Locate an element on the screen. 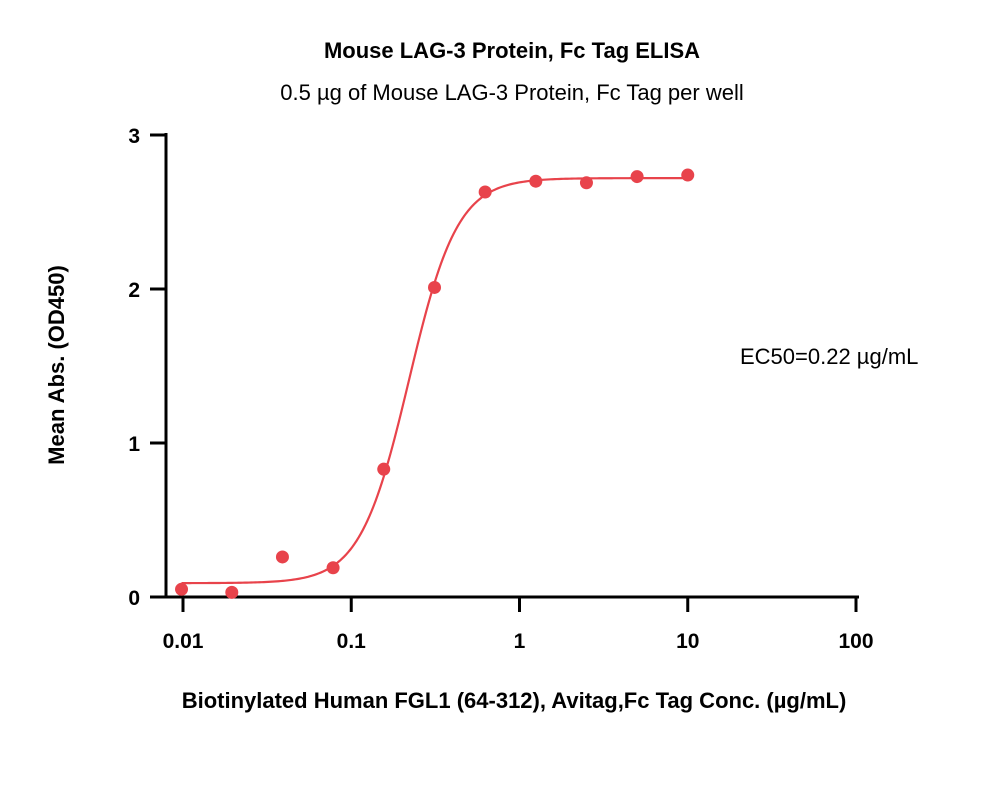 This screenshot has width=1000, height=790. x-tick-label: 100 is located at coordinates (855, 641).